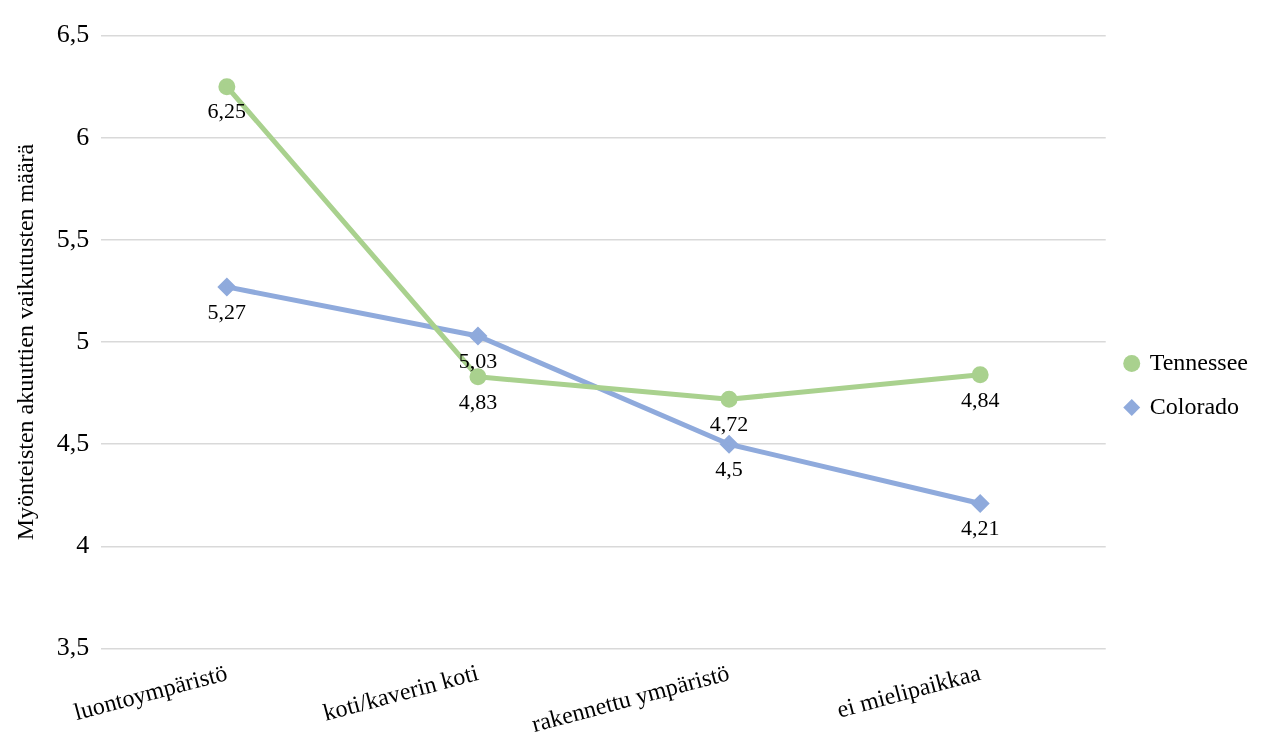  Describe the element at coordinates (73, 443) in the screenshot. I see `y-tick-label: 4,5` at that location.